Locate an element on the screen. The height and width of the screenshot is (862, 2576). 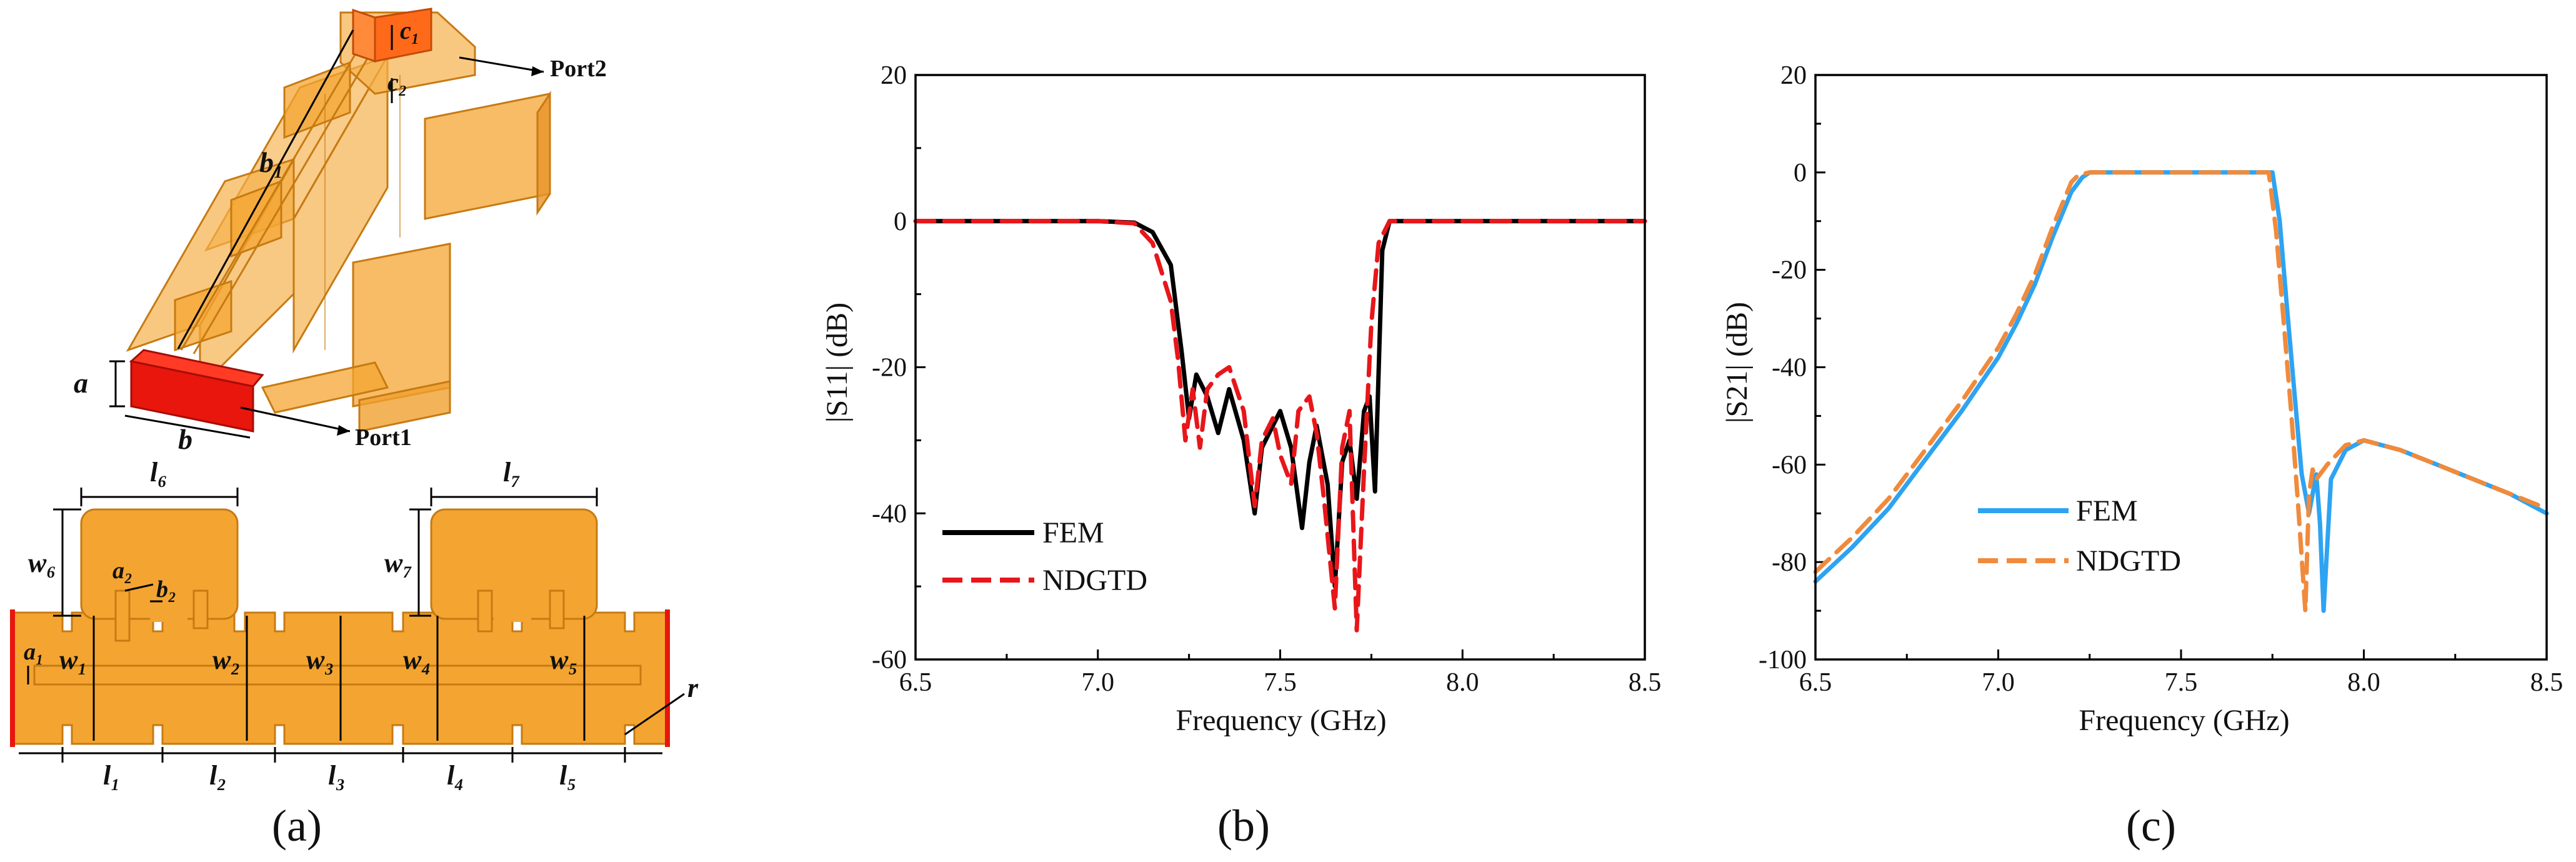
dim-l7: l₇ is located at coordinates (512, 473).